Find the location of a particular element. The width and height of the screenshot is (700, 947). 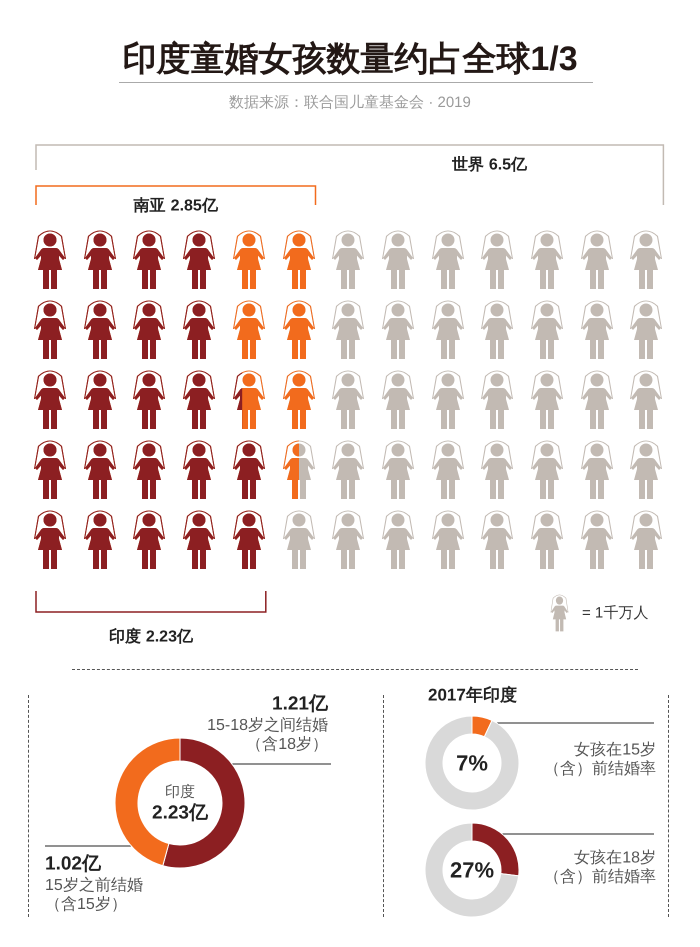

data-label: 27% is located at coordinates (472, 870).